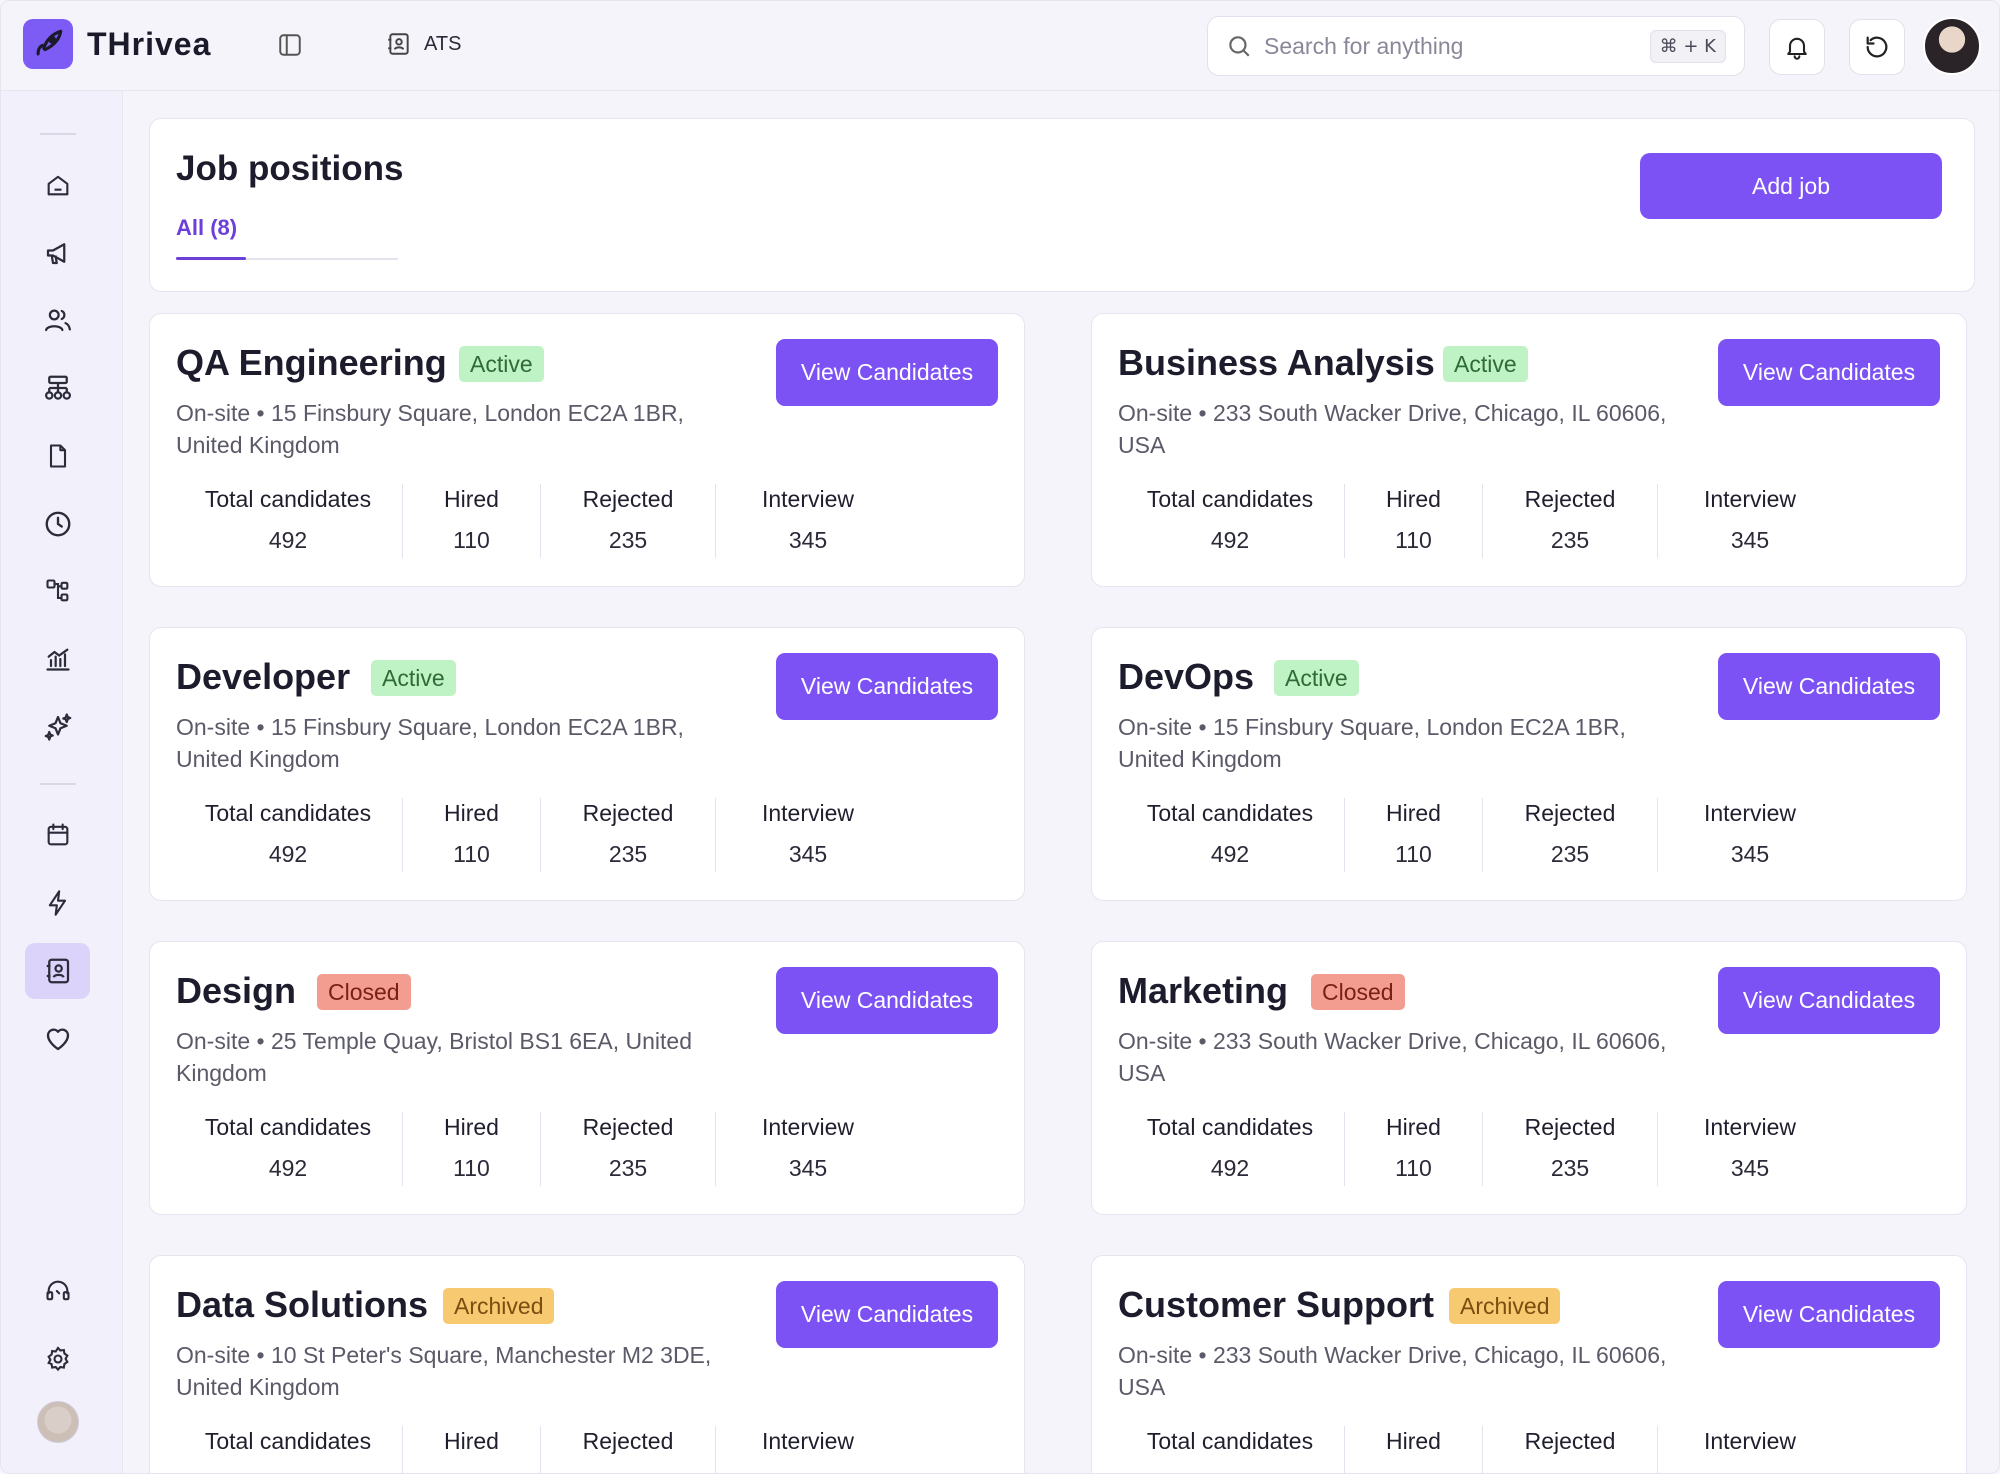  I want to click on workspace-avatar, so click(58, 1422).